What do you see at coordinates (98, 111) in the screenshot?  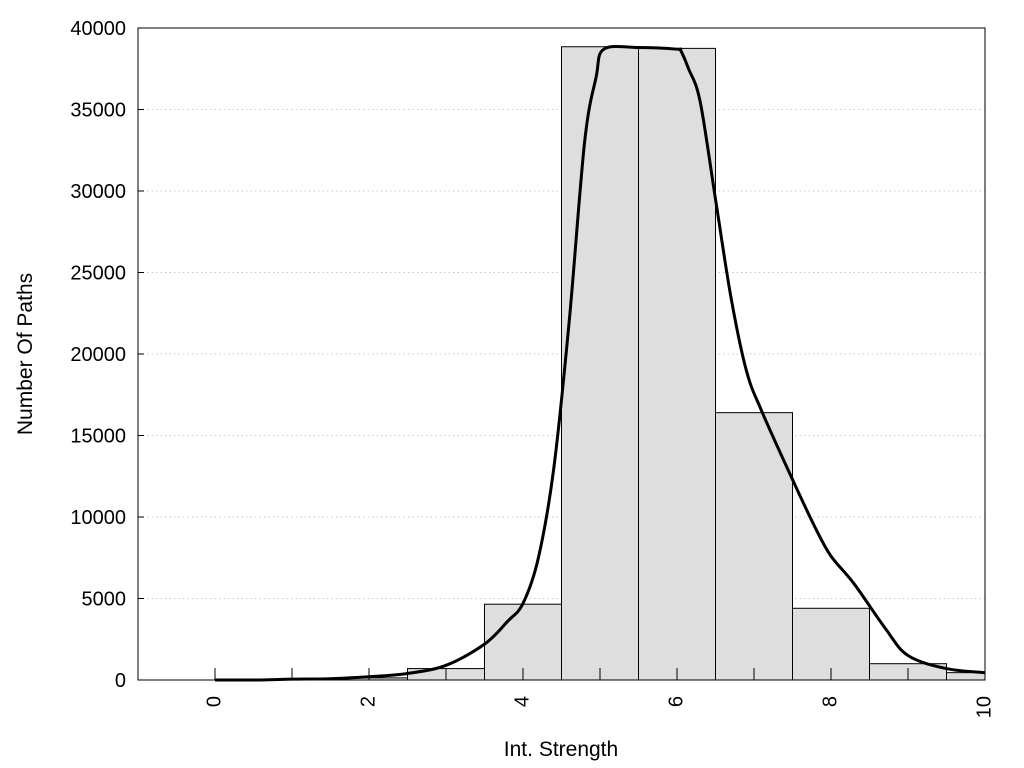 I see `y-tick-label: 35000` at bounding box center [98, 111].